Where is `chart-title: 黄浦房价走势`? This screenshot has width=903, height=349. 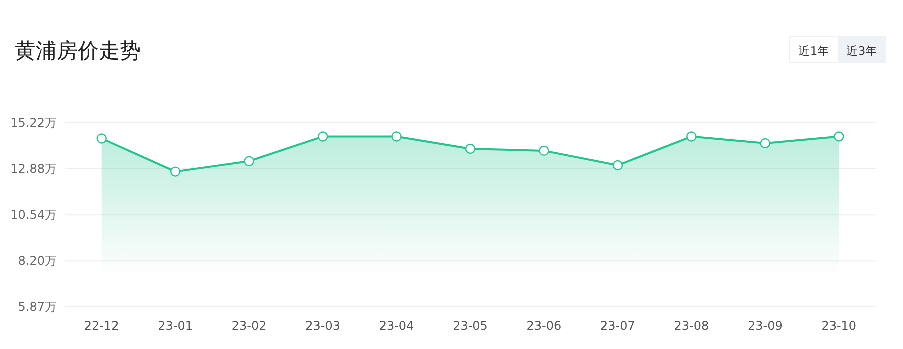
chart-title: 黄浦房价走势 is located at coordinates (78, 51).